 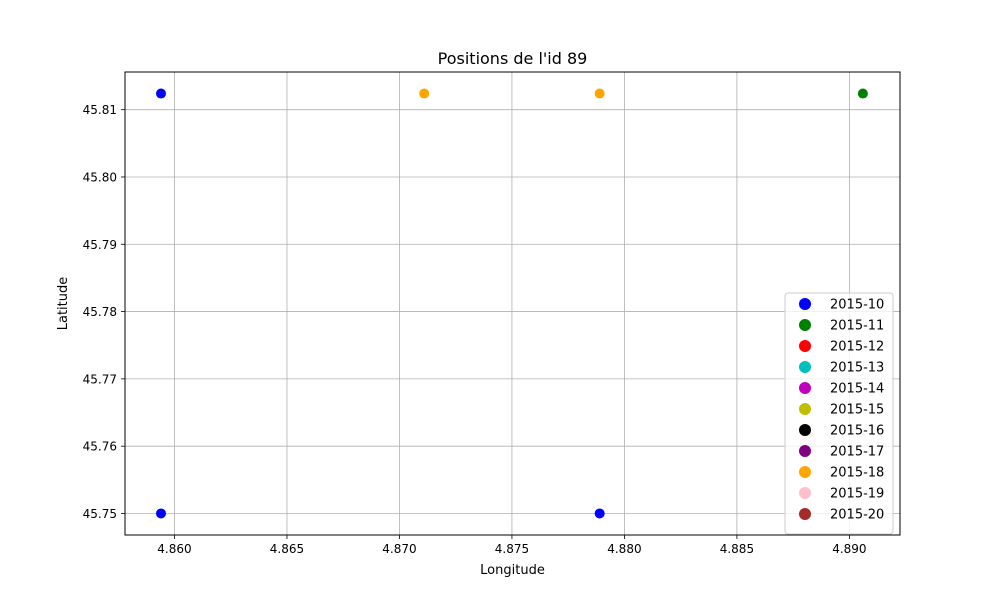 I want to click on y-tick-label: 45.75, so click(x=100, y=514).